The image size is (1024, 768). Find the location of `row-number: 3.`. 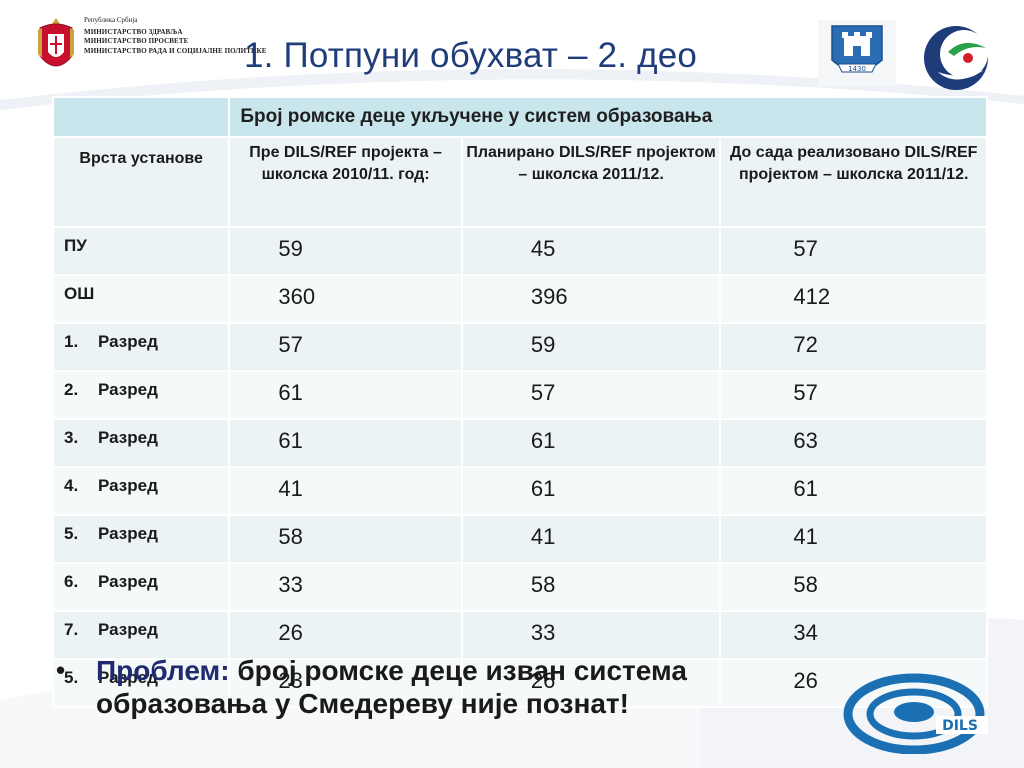

row-number: 3. is located at coordinates (71, 437).